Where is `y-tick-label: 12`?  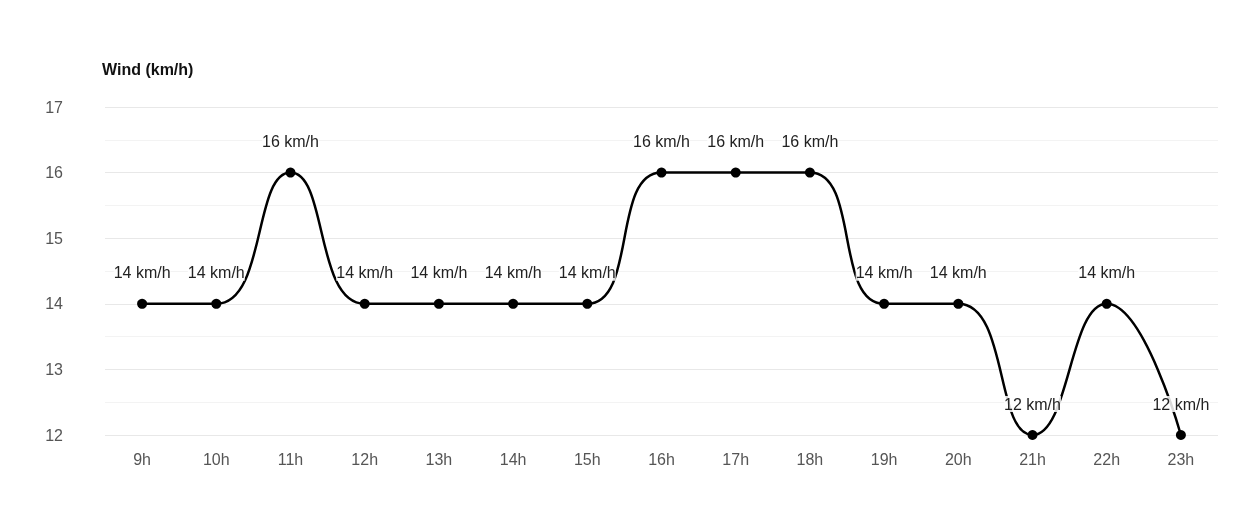 y-tick-label: 12 is located at coordinates (54, 435).